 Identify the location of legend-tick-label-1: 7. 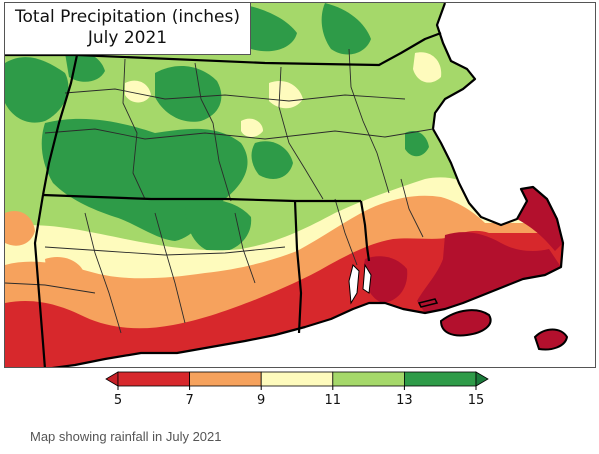
(189, 400).